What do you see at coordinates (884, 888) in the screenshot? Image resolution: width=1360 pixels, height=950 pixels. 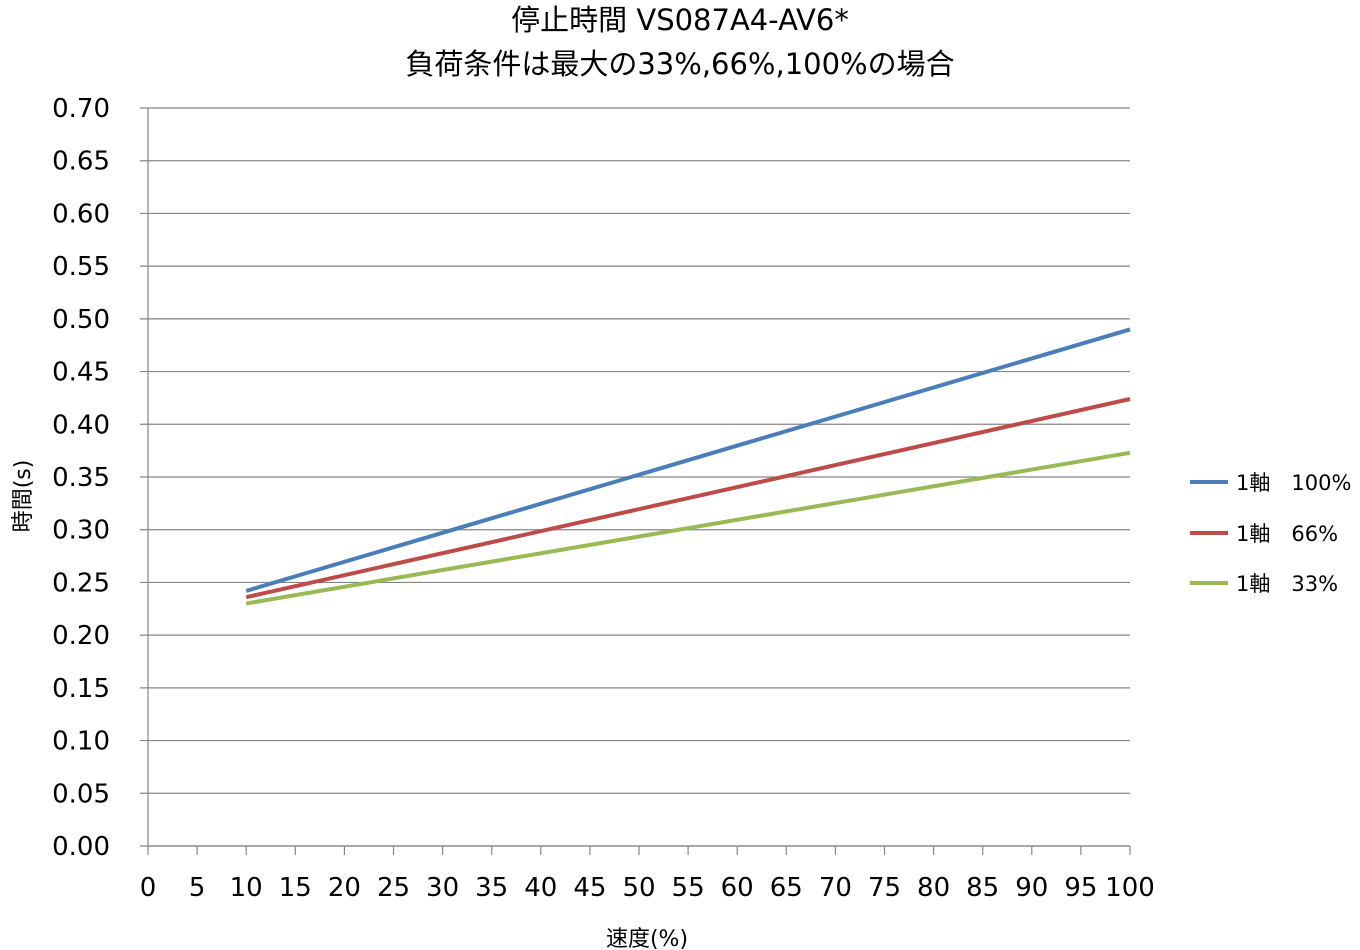 I see `x-tick-label: 75` at bounding box center [884, 888].